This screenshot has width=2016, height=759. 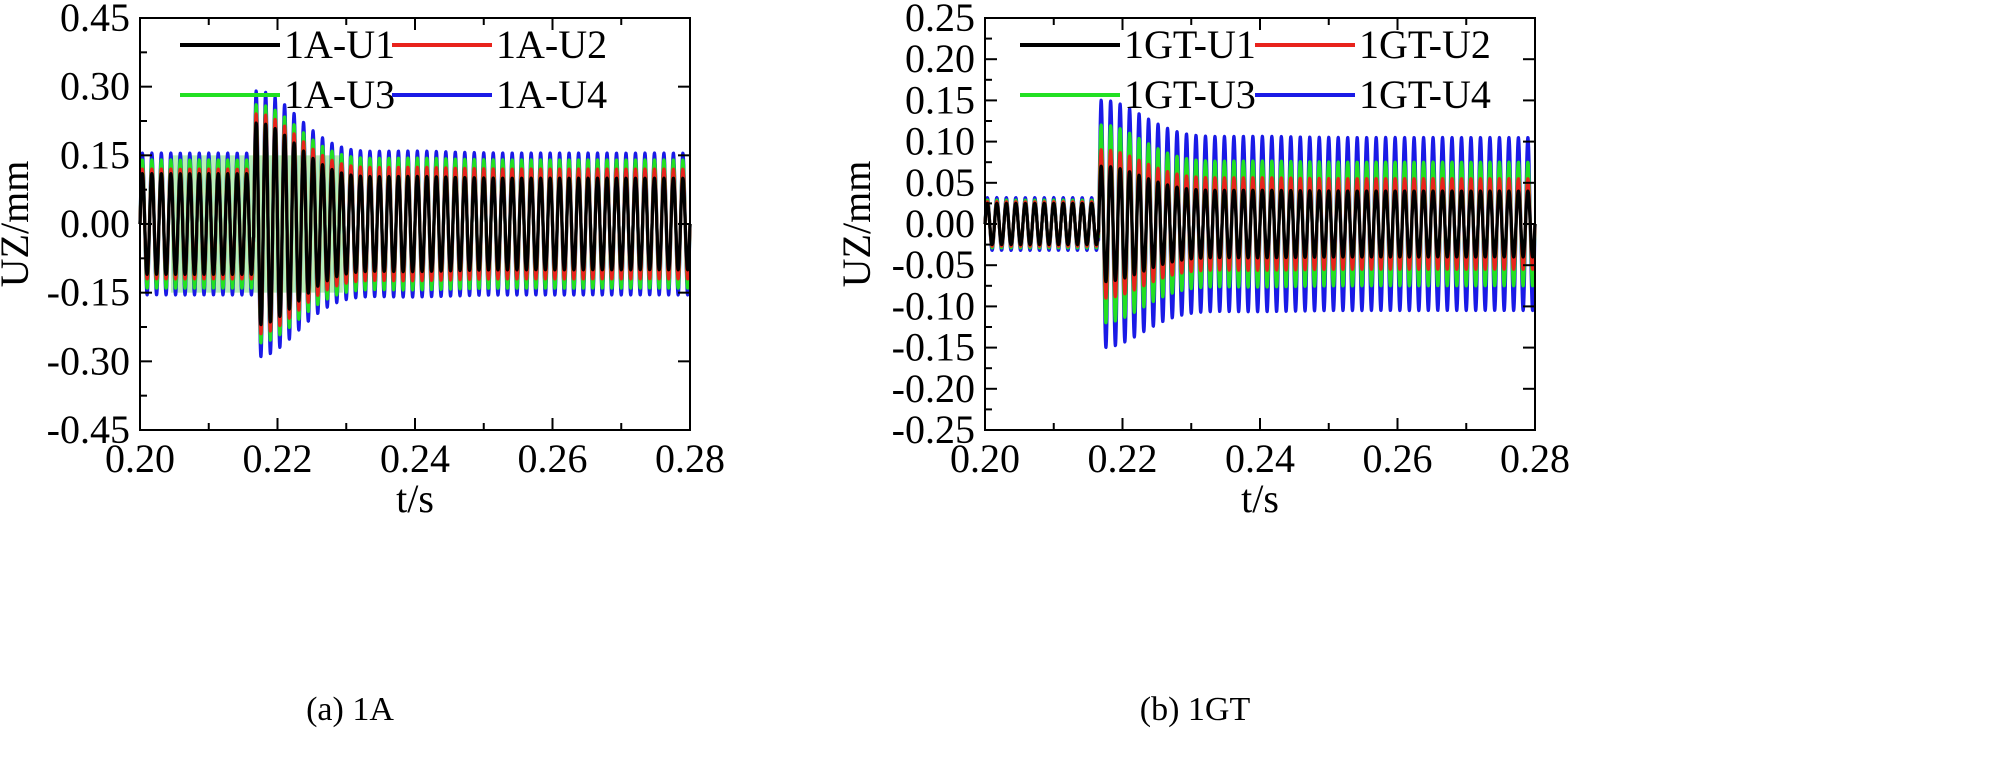 I want to click on legend-label-1gt-u3: 1GT-U3, so click(x=1190, y=94).